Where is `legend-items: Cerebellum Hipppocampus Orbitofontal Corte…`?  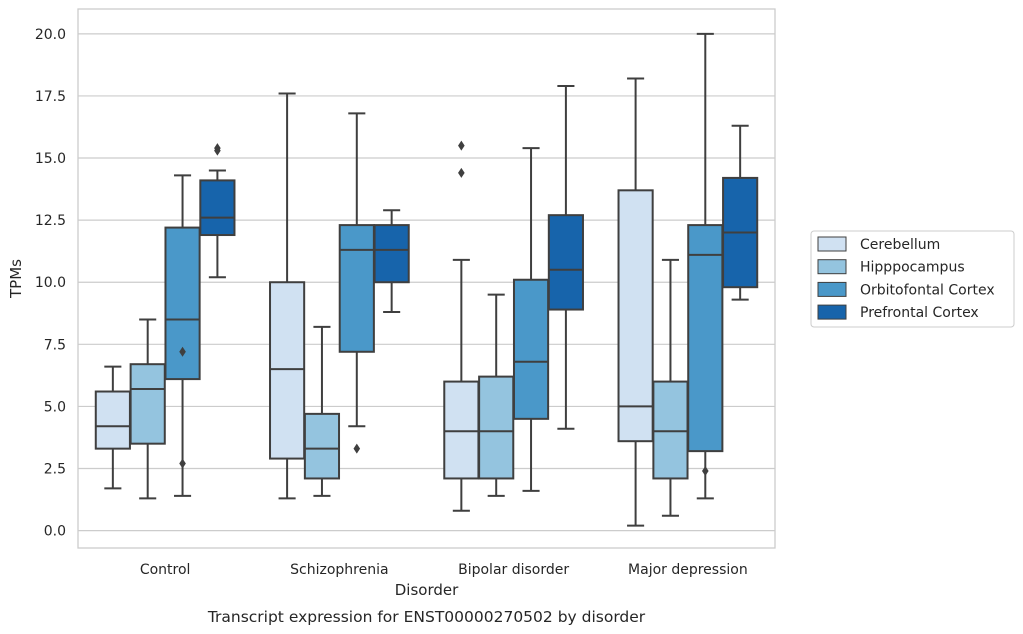 legend-items: Cerebellum Hipppocampus Orbitofontal Corte… is located at coordinates (906, 278).